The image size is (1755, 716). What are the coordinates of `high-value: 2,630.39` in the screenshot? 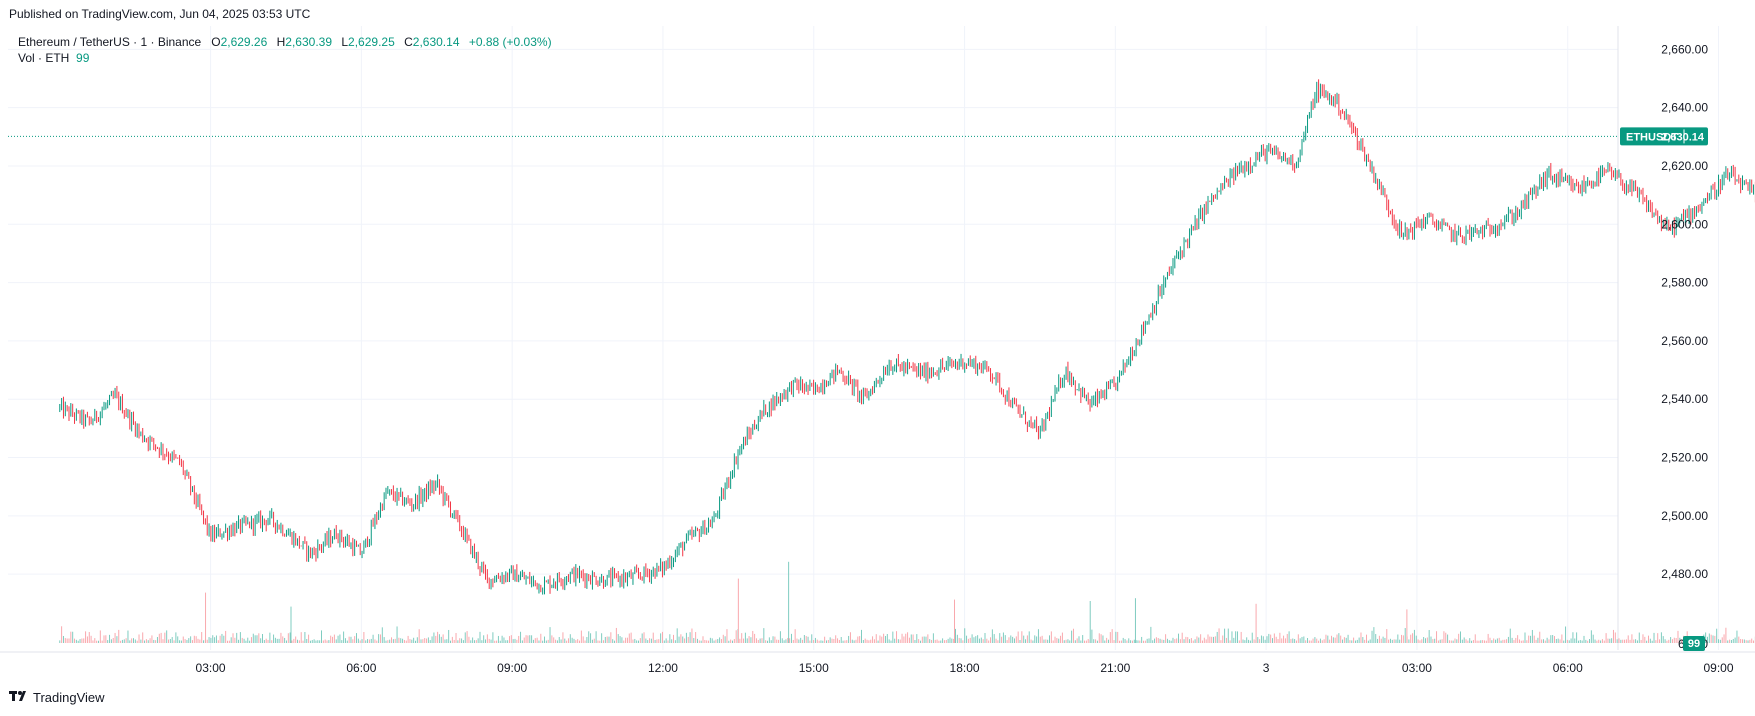 It's located at (309, 42).